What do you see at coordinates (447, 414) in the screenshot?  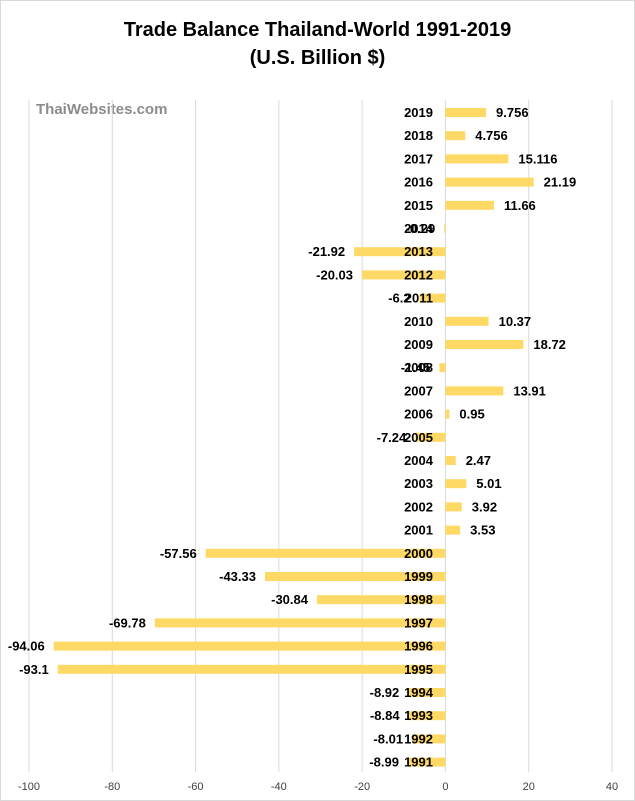 I see `bar-2006` at bounding box center [447, 414].